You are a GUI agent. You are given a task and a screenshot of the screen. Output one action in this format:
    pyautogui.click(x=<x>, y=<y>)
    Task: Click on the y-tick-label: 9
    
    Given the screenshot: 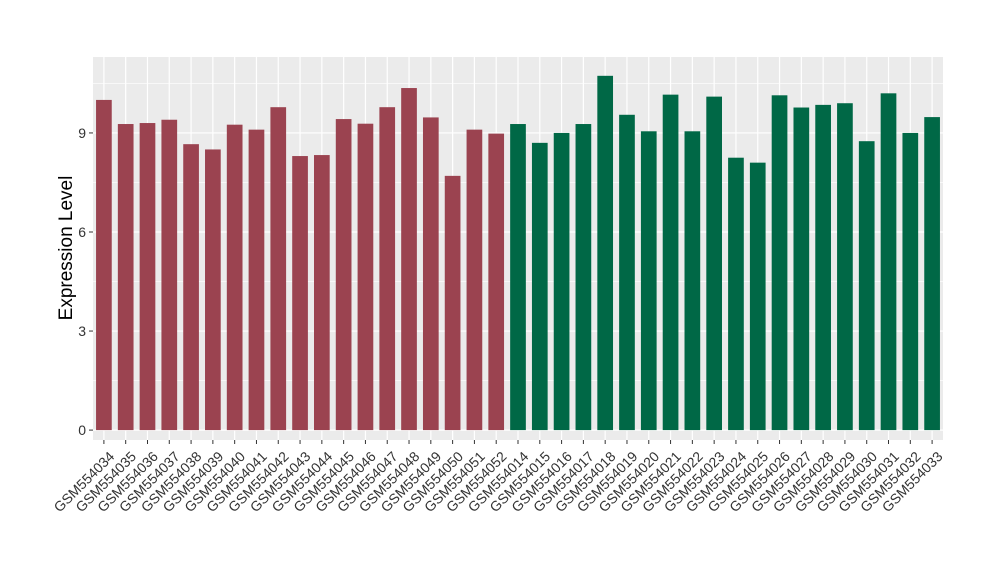 What is the action you would take?
    pyautogui.click(x=82, y=133)
    